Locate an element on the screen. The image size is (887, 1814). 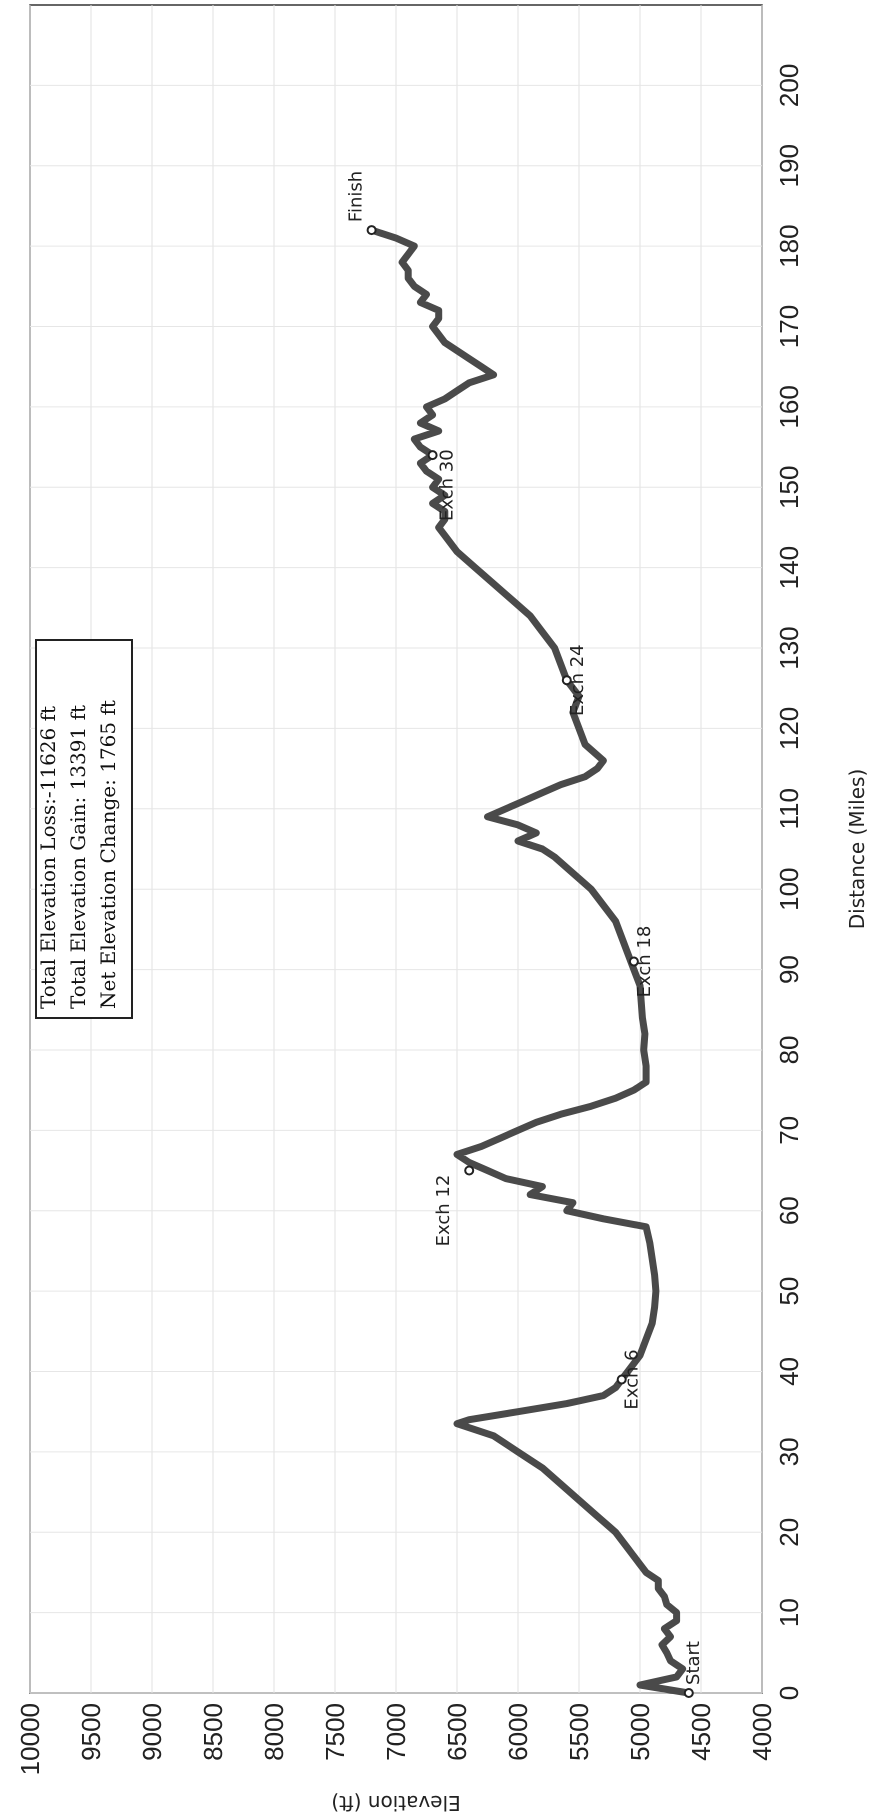
distance-tick-label: 120 is located at coordinates (789, 728).